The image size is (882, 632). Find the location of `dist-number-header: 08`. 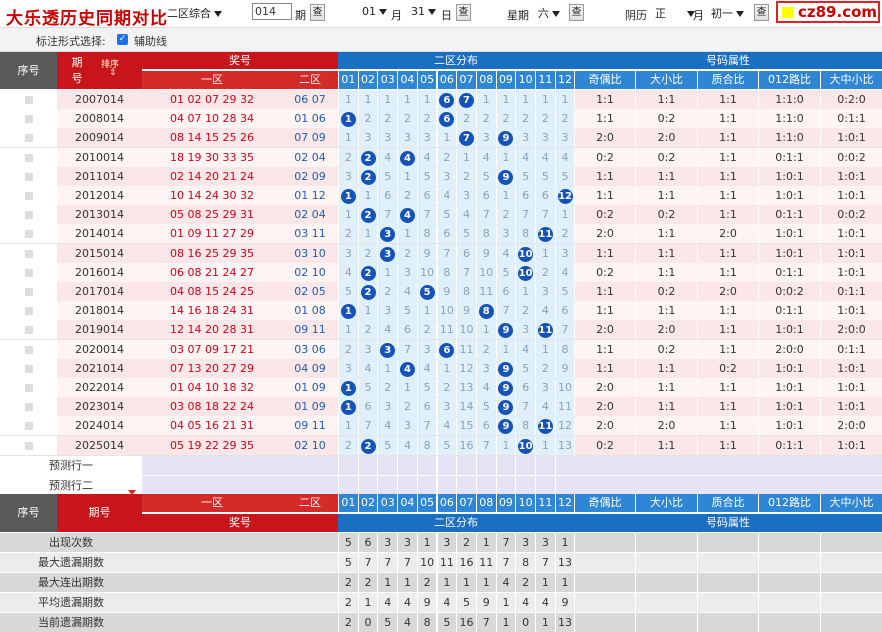

dist-number-header: 08 is located at coordinates (486, 80).